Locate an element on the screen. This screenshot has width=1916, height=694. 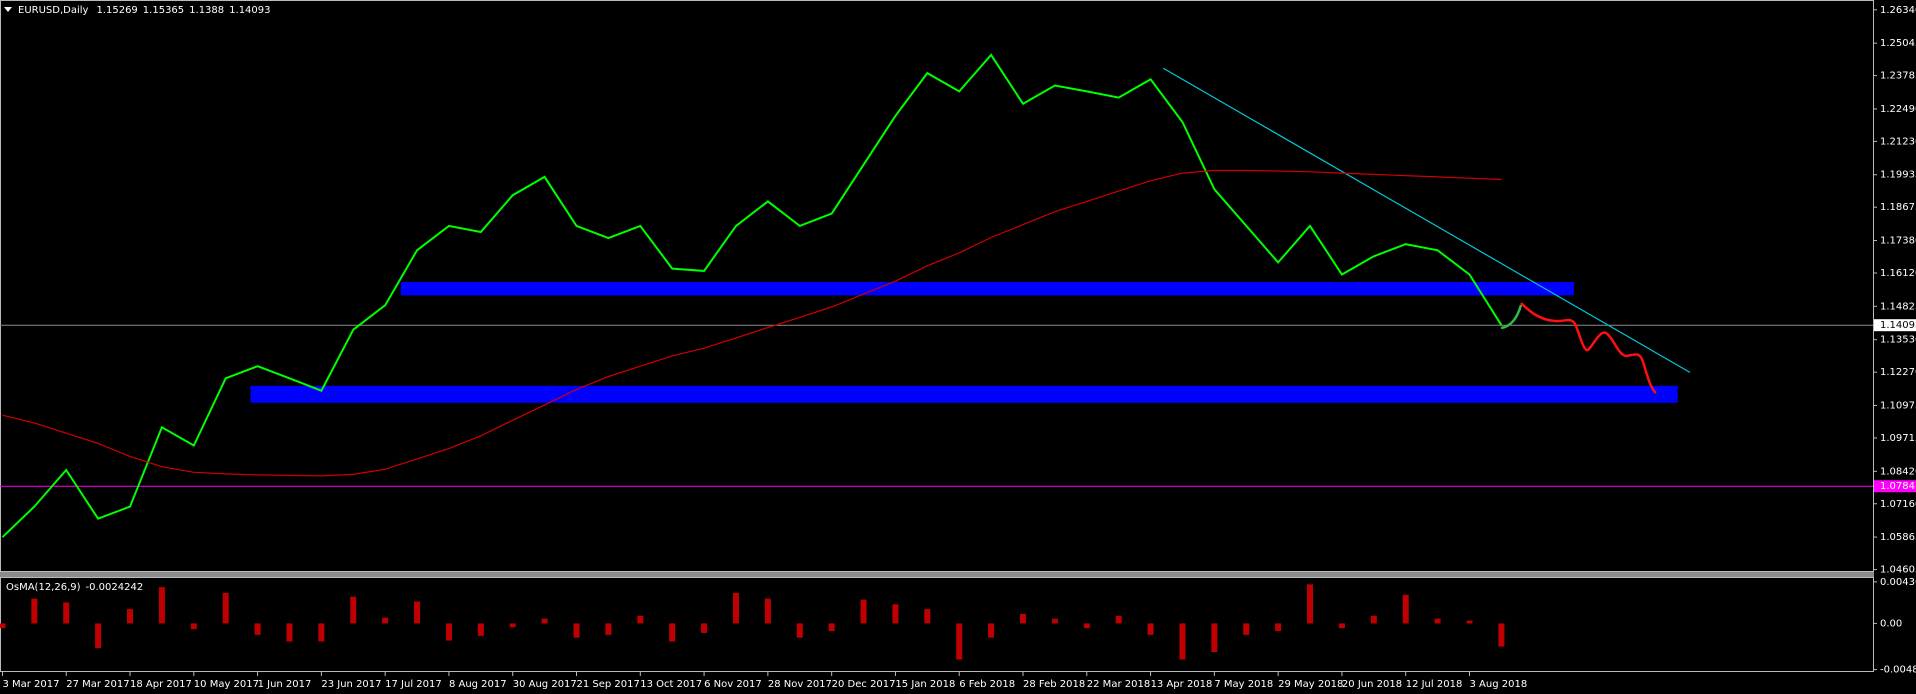
level-label: 1.07841 is located at coordinates (1898, 486).